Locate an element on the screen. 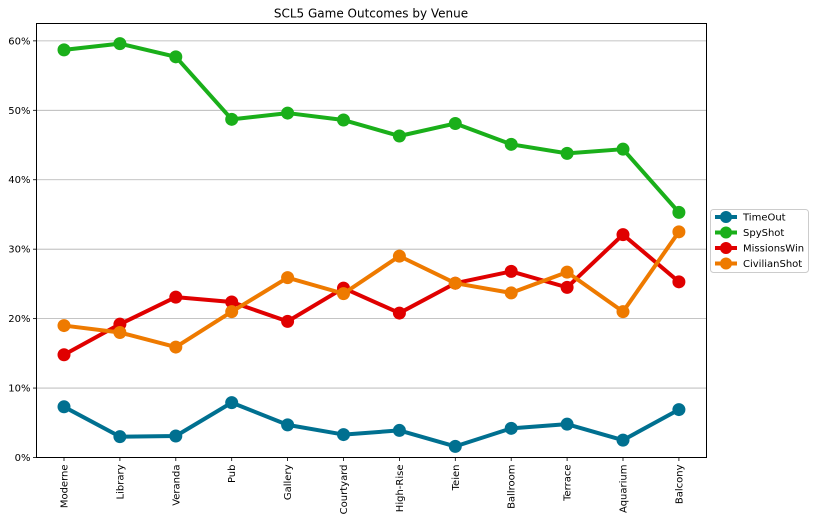 This screenshot has height=526, width=815. y-tick-label: 10% is located at coordinates (19, 389).